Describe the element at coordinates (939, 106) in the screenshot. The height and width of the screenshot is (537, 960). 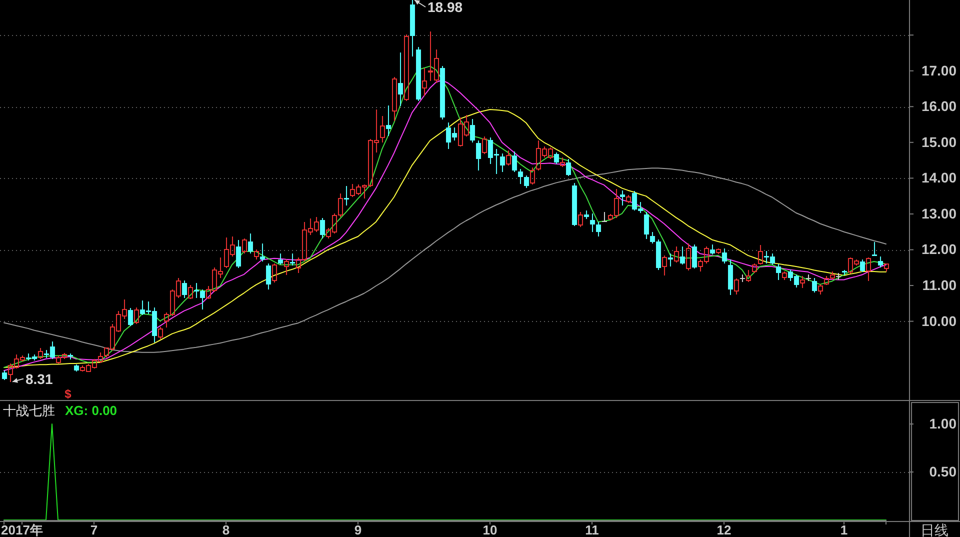
I see `y-tick-label: 16.00` at that location.